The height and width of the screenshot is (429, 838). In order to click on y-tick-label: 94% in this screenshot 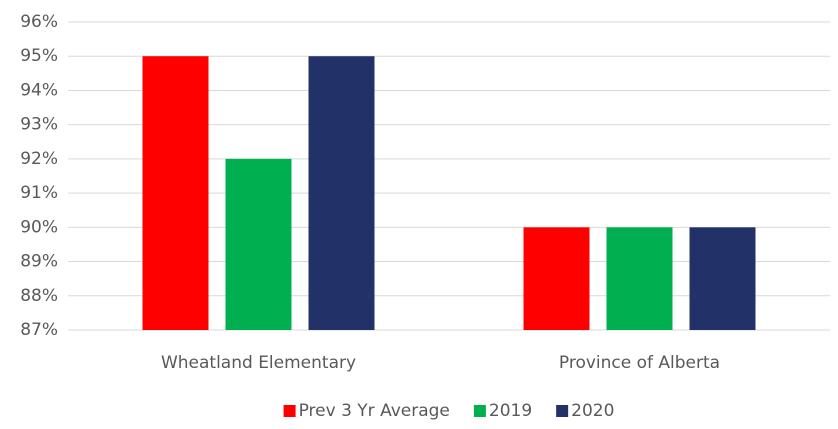, I will do `click(39, 90)`.